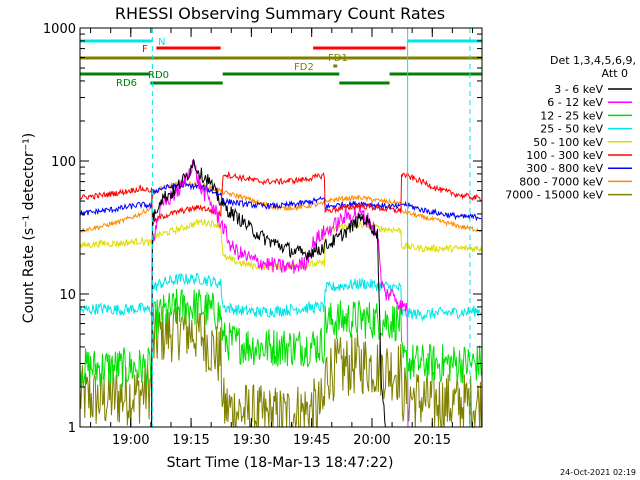  Describe the element at coordinates (145, 49) in the screenshot. I see `annotation-f: F` at that location.